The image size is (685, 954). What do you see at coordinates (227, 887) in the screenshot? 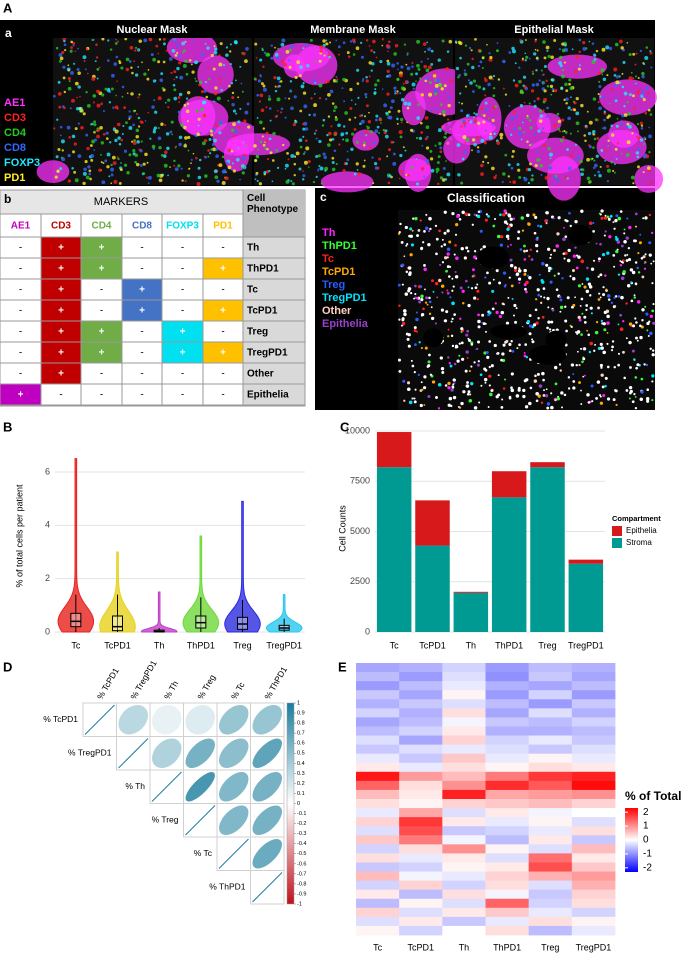
I see `row-label: % ThPD1` at bounding box center [227, 887].